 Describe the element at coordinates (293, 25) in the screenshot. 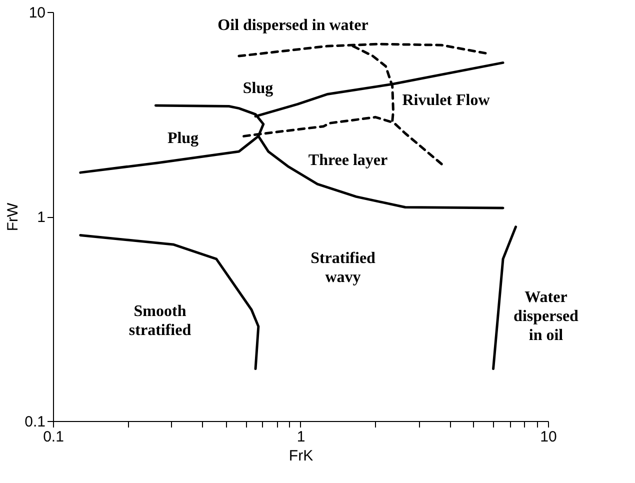

I see `annotation: Oil dispersed in water` at that location.